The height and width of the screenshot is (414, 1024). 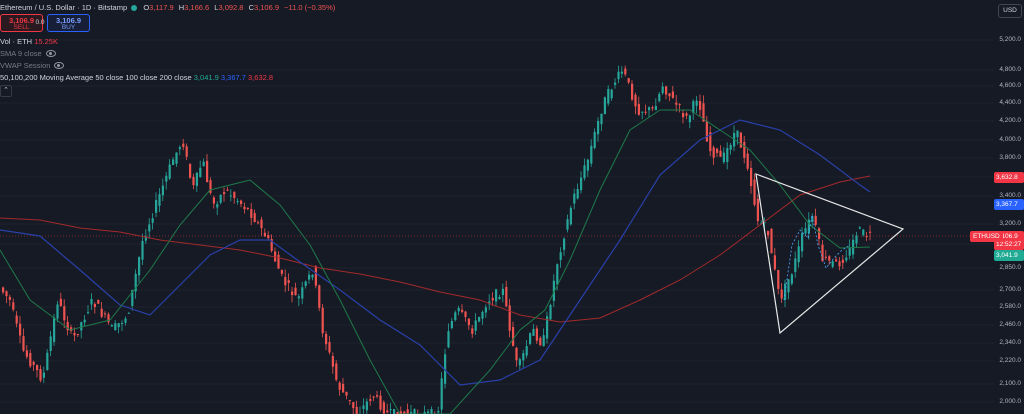 I want to click on price-axis-tick: 5,200.0, so click(x=1010, y=39).